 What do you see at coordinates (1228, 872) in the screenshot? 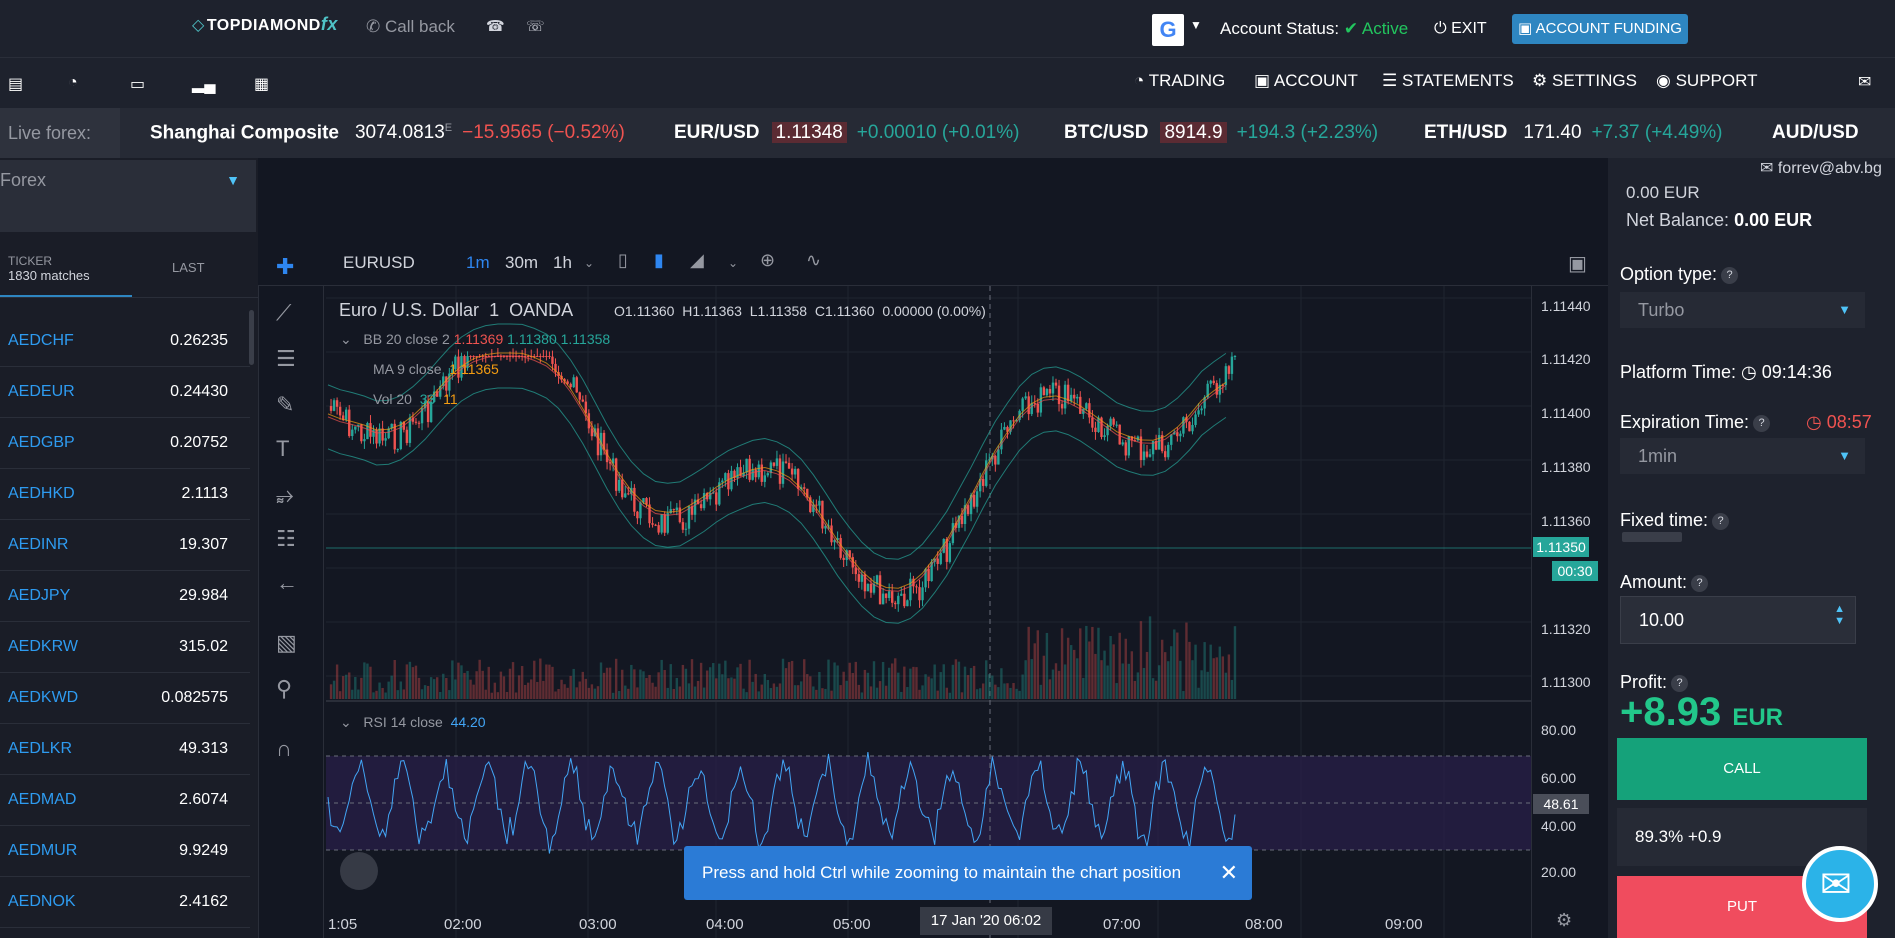
I see `close-icon: ✕` at bounding box center [1228, 872].